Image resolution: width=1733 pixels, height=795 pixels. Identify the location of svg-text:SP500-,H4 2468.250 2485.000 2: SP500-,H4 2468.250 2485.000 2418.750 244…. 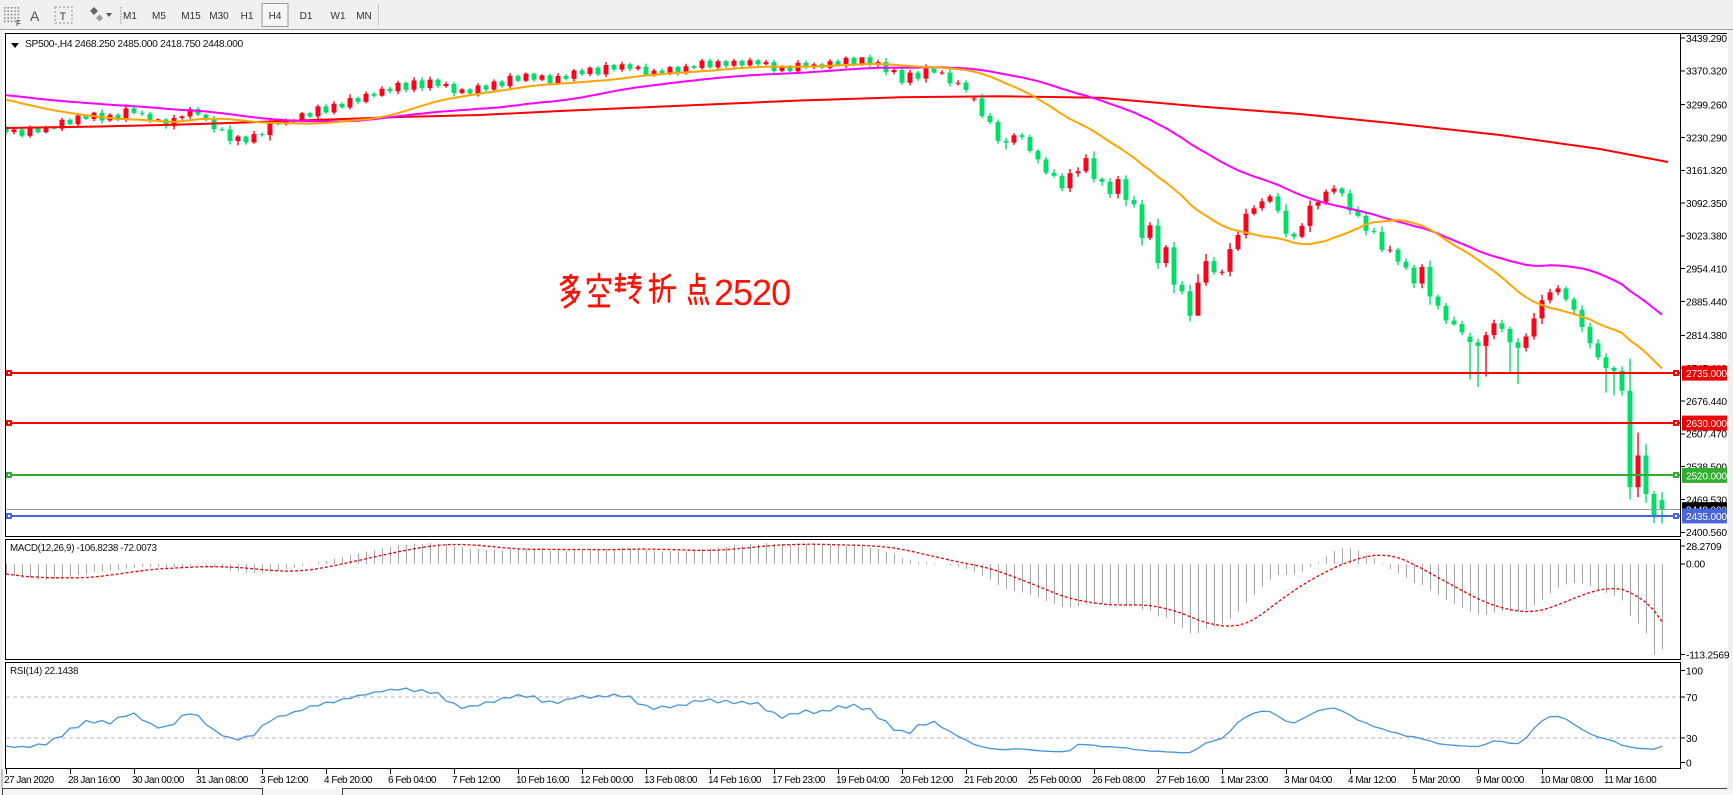
(134, 44).